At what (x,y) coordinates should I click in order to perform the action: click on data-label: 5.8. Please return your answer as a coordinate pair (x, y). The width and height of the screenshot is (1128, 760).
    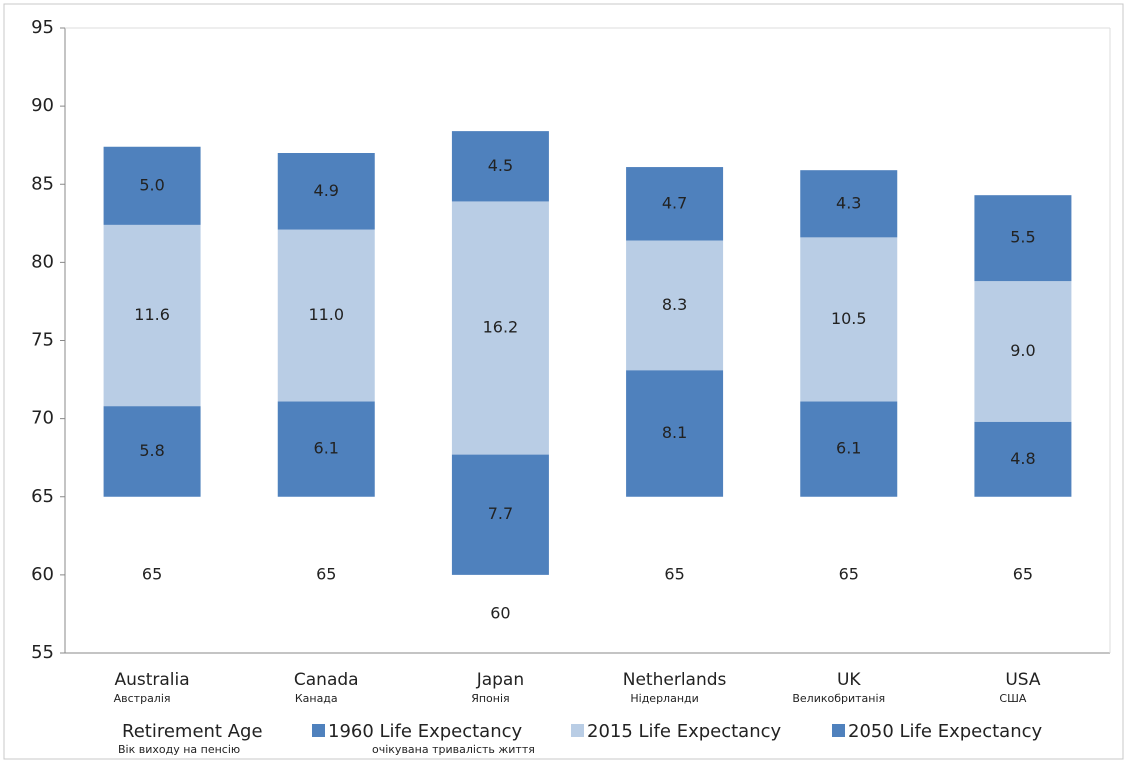
    Looking at the image, I should click on (151, 450).